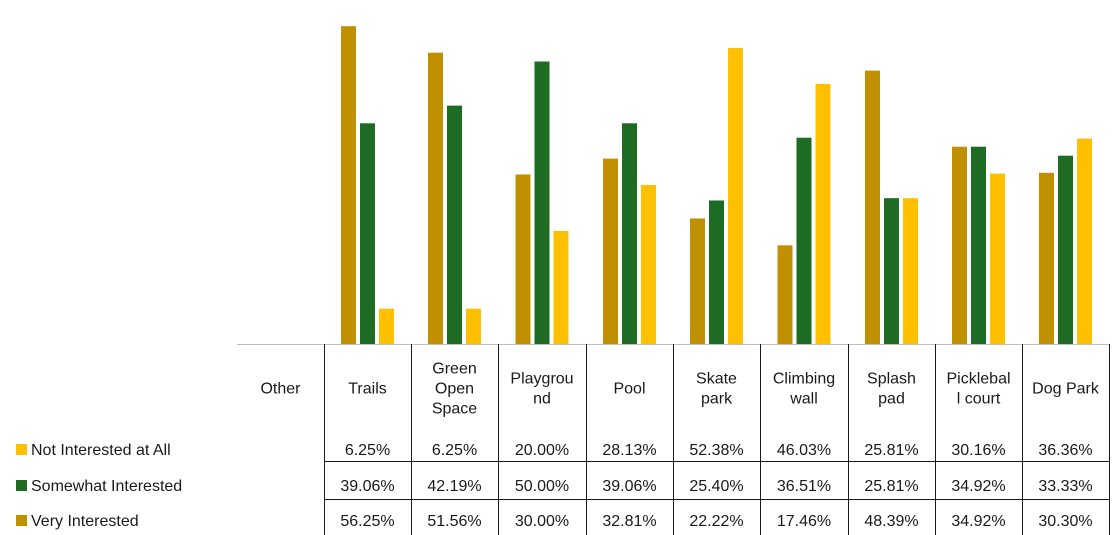  What do you see at coordinates (561, 287) in the screenshot?
I see `bar-not-interested-at-all-playground` at bounding box center [561, 287].